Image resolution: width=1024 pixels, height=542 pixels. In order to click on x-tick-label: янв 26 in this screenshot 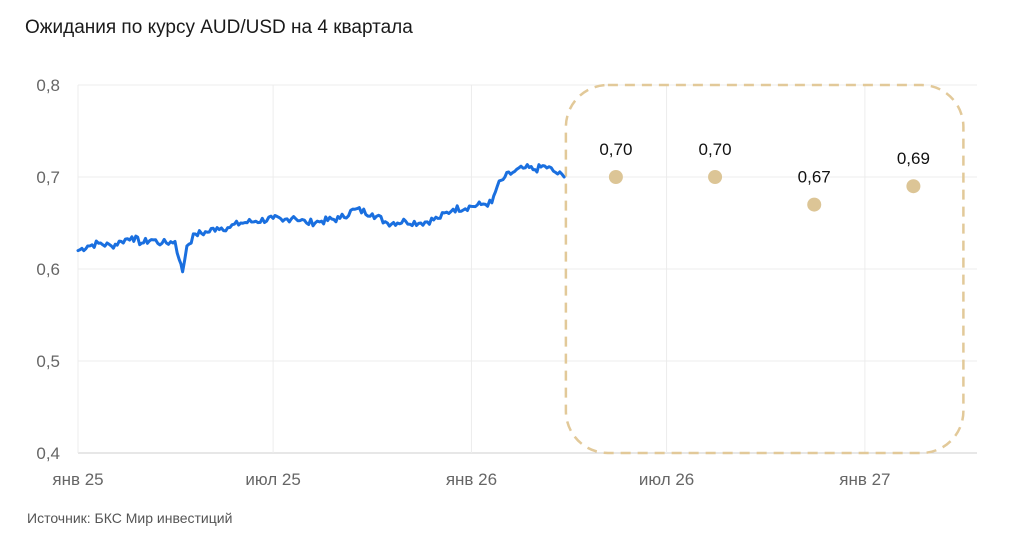, I will do `click(471, 479)`.